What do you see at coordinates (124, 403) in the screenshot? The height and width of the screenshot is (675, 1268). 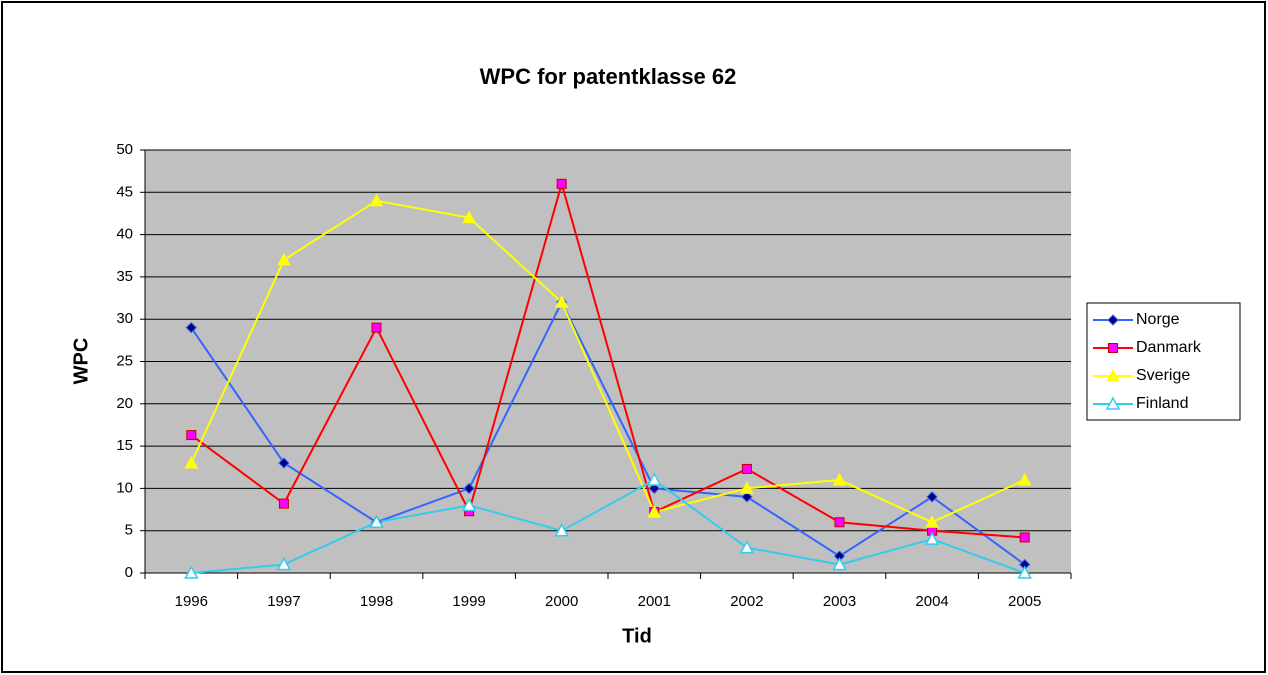 I see `y-tick-label: 20` at bounding box center [124, 403].